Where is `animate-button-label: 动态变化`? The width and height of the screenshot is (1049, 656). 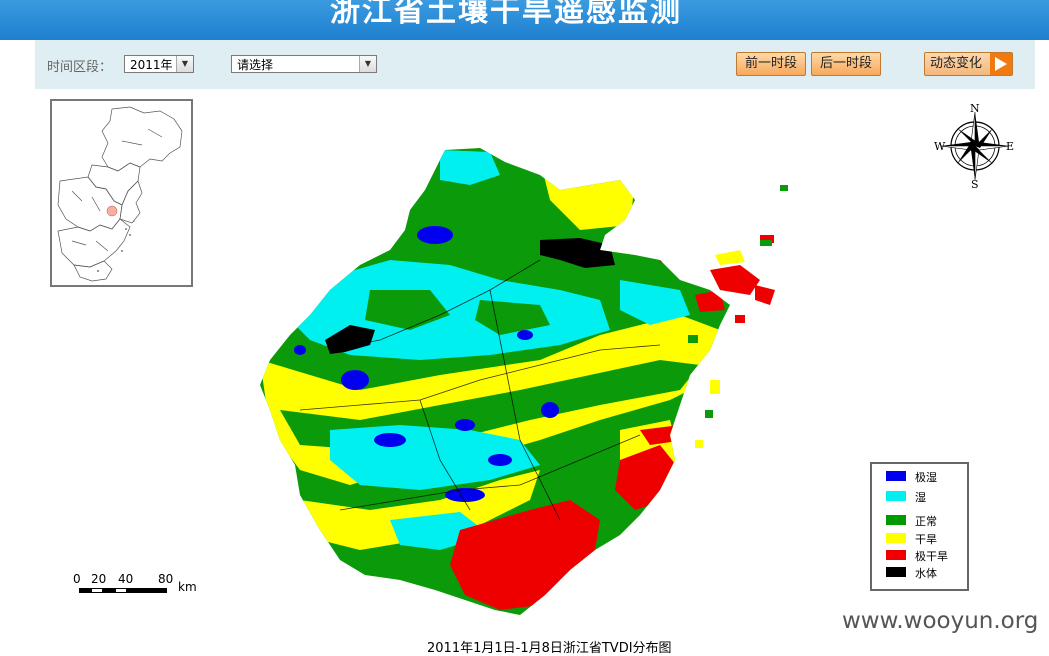 animate-button-label: 动态变化 is located at coordinates (956, 63).